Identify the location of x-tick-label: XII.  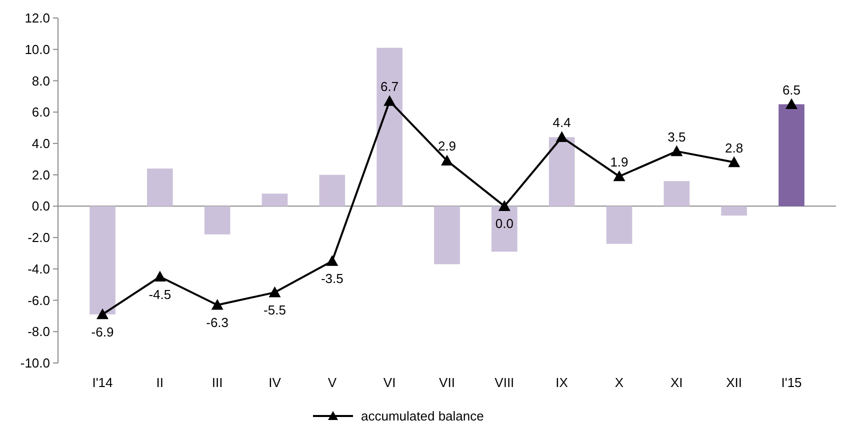
(734, 382).